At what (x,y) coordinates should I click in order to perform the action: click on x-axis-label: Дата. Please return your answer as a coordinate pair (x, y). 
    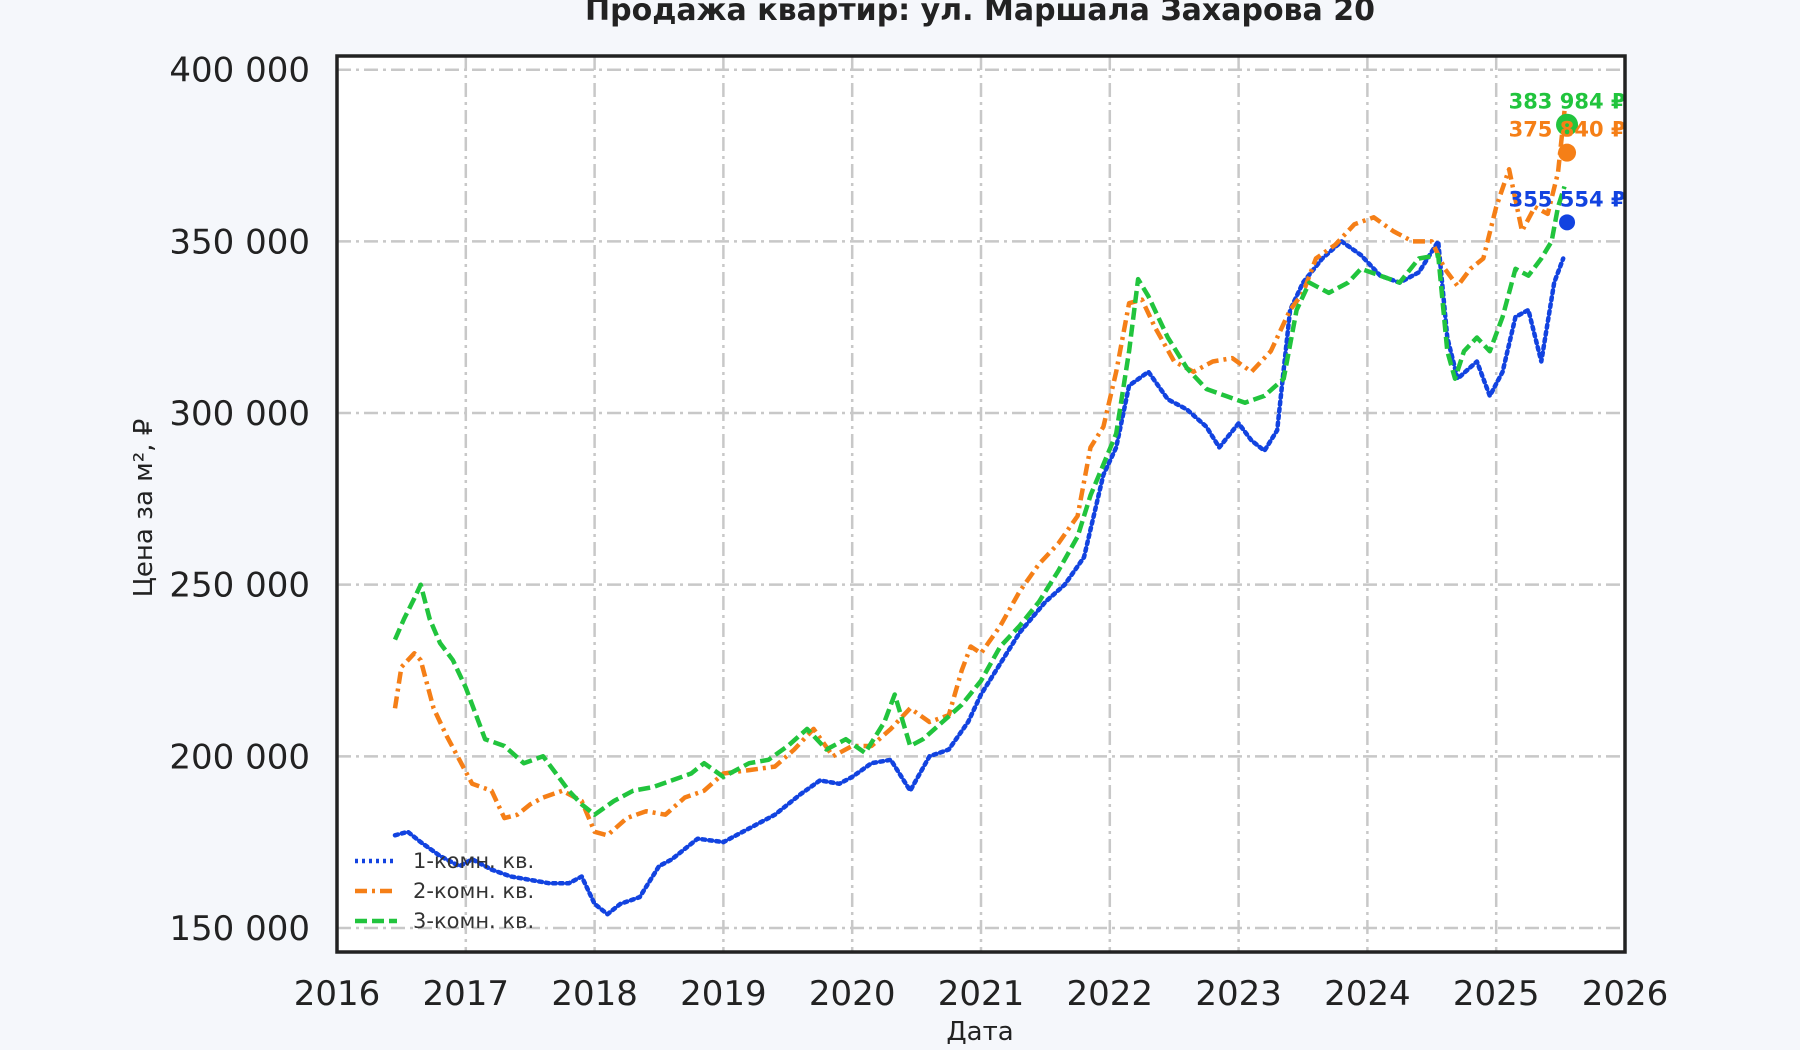
    Looking at the image, I should click on (979, 1032).